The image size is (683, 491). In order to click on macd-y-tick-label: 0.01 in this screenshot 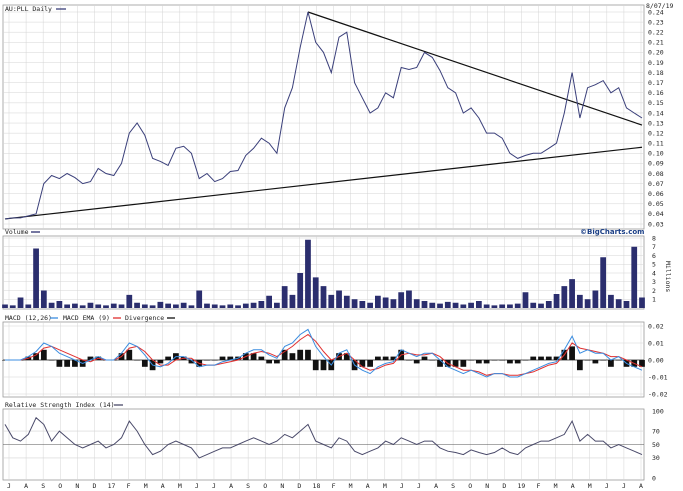, I will do `click(656, 343)`.